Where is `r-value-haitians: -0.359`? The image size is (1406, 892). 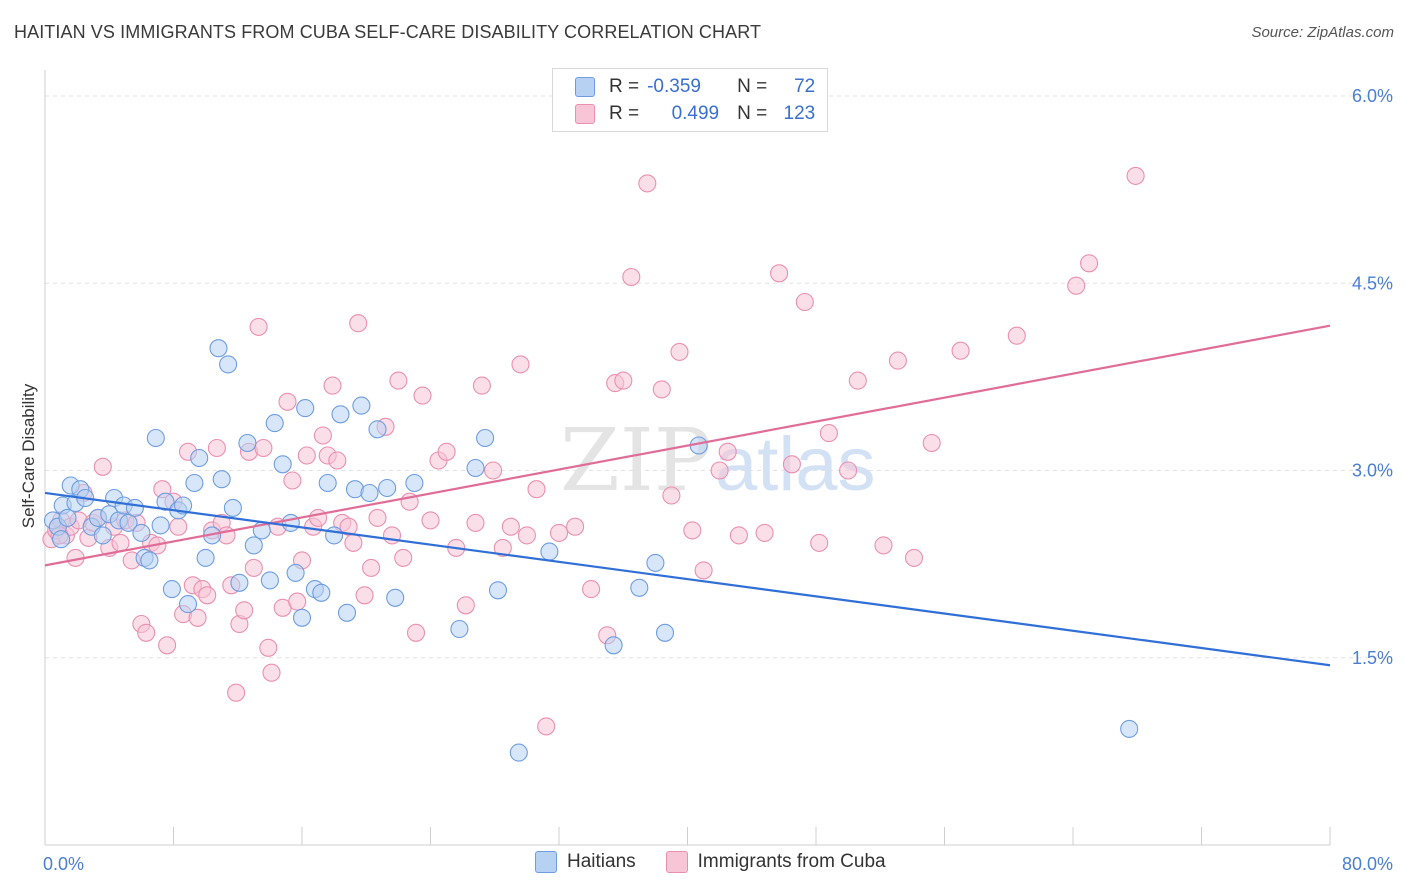 r-value-haitians: -0.359 is located at coordinates (674, 86).